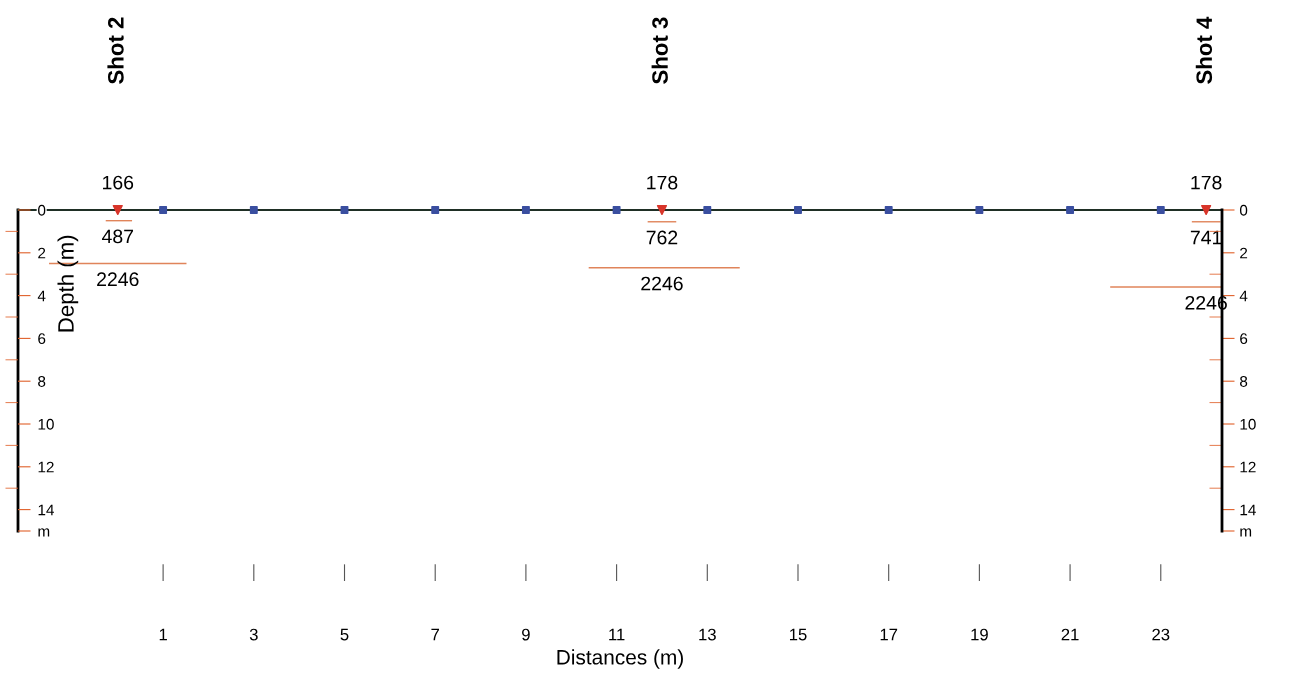 This screenshot has height=686, width=1309. Describe the element at coordinates (344, 634) in the screenshot. I see `x-tick-label: 5` at that location.